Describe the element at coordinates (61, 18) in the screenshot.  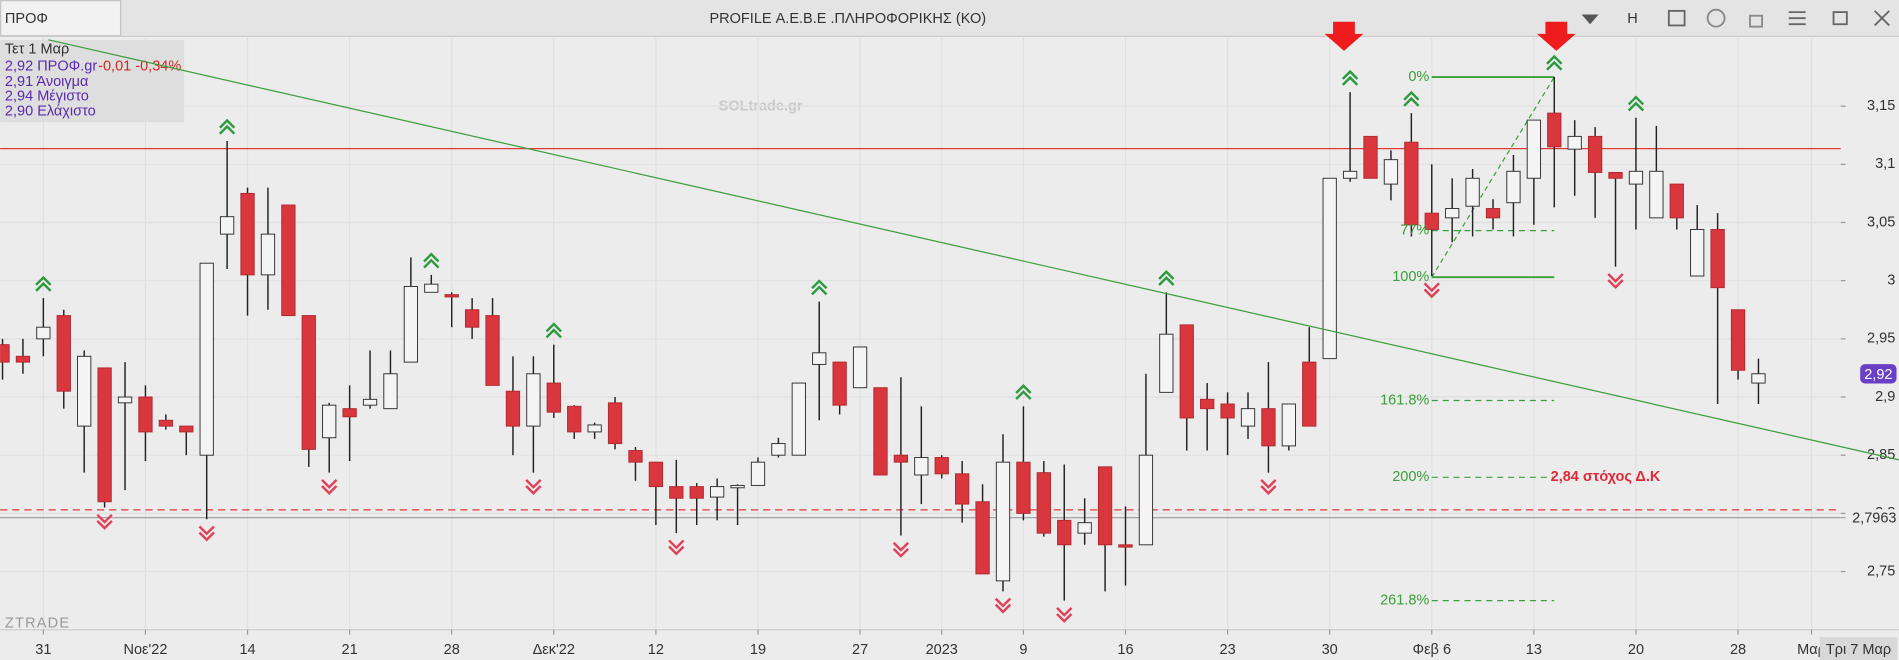
I see `symbol-input` at that location.